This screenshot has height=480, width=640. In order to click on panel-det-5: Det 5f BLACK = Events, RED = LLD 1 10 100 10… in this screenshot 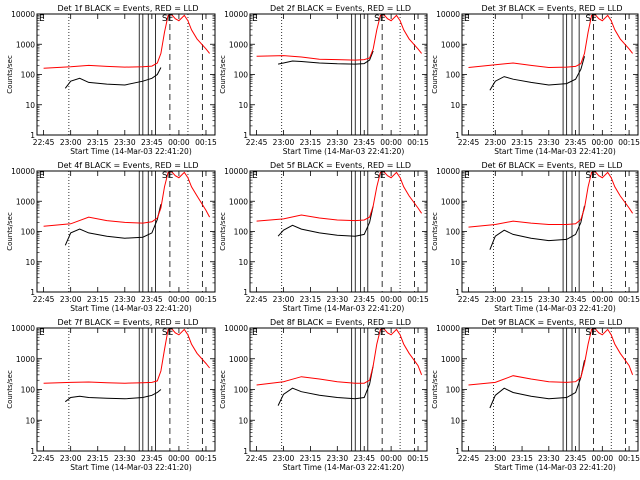, I will do `click(324, 237)`.